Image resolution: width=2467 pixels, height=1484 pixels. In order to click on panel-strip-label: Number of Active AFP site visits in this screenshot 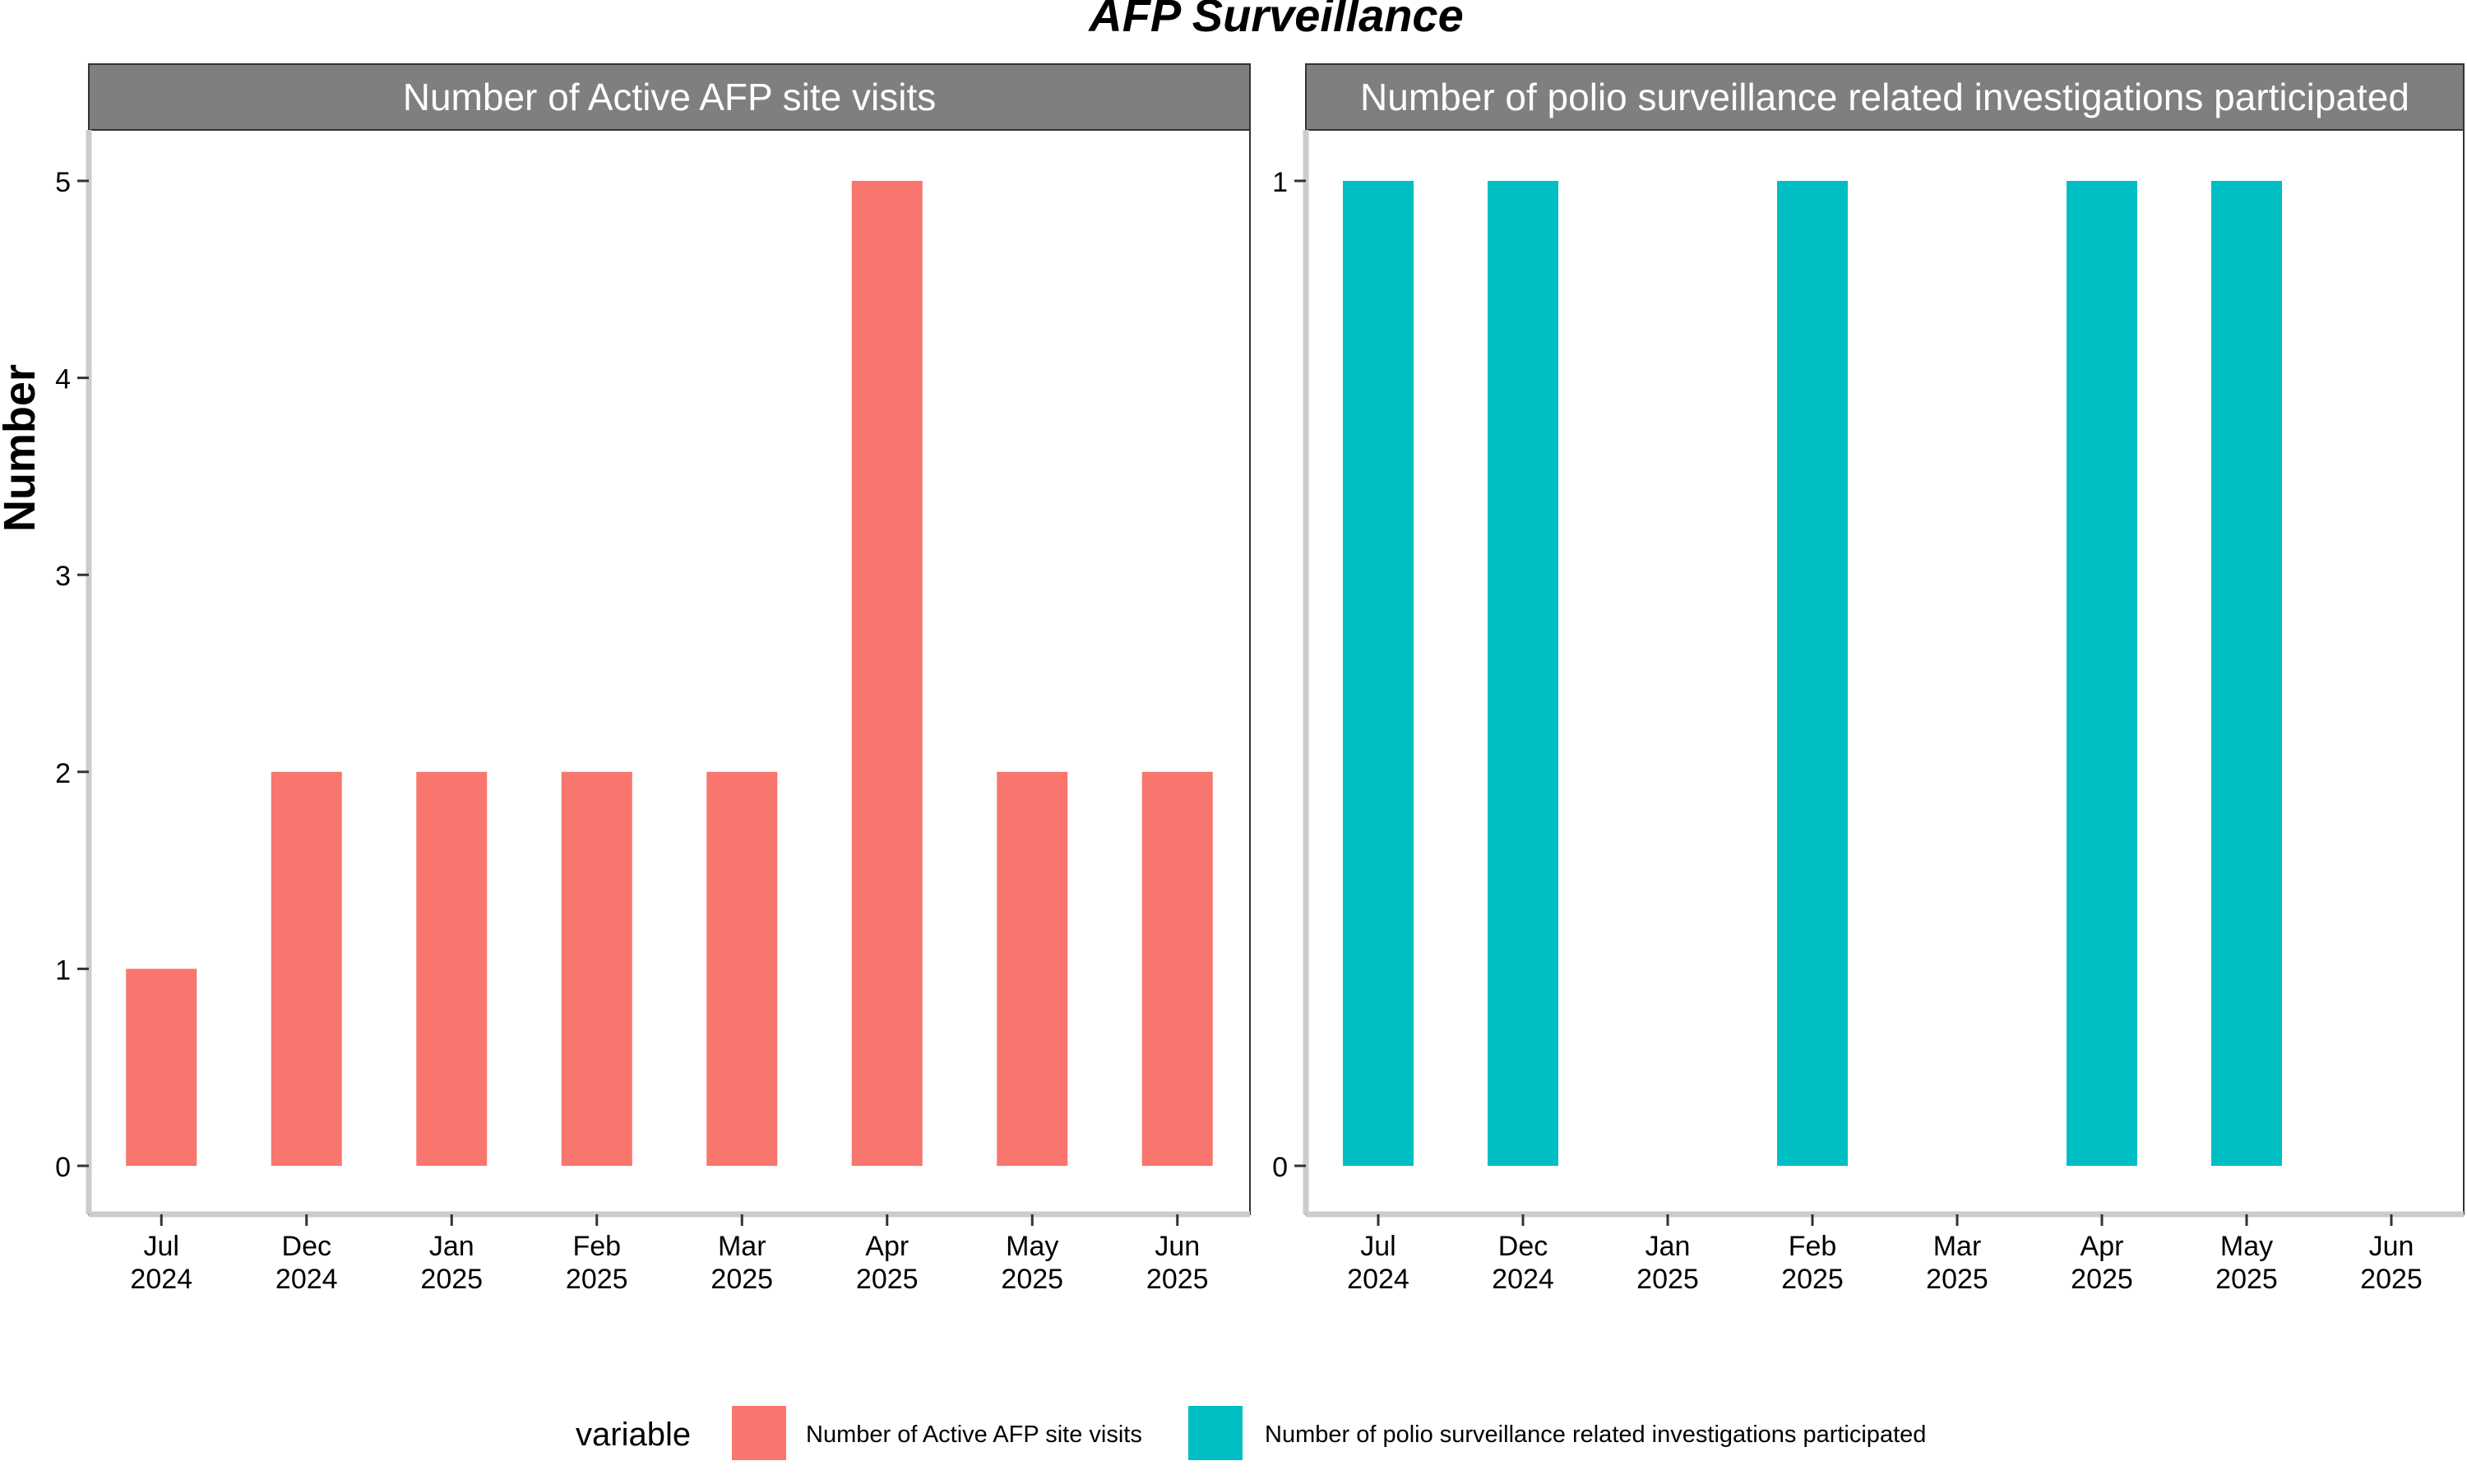, I will do `click(670, 97)`.